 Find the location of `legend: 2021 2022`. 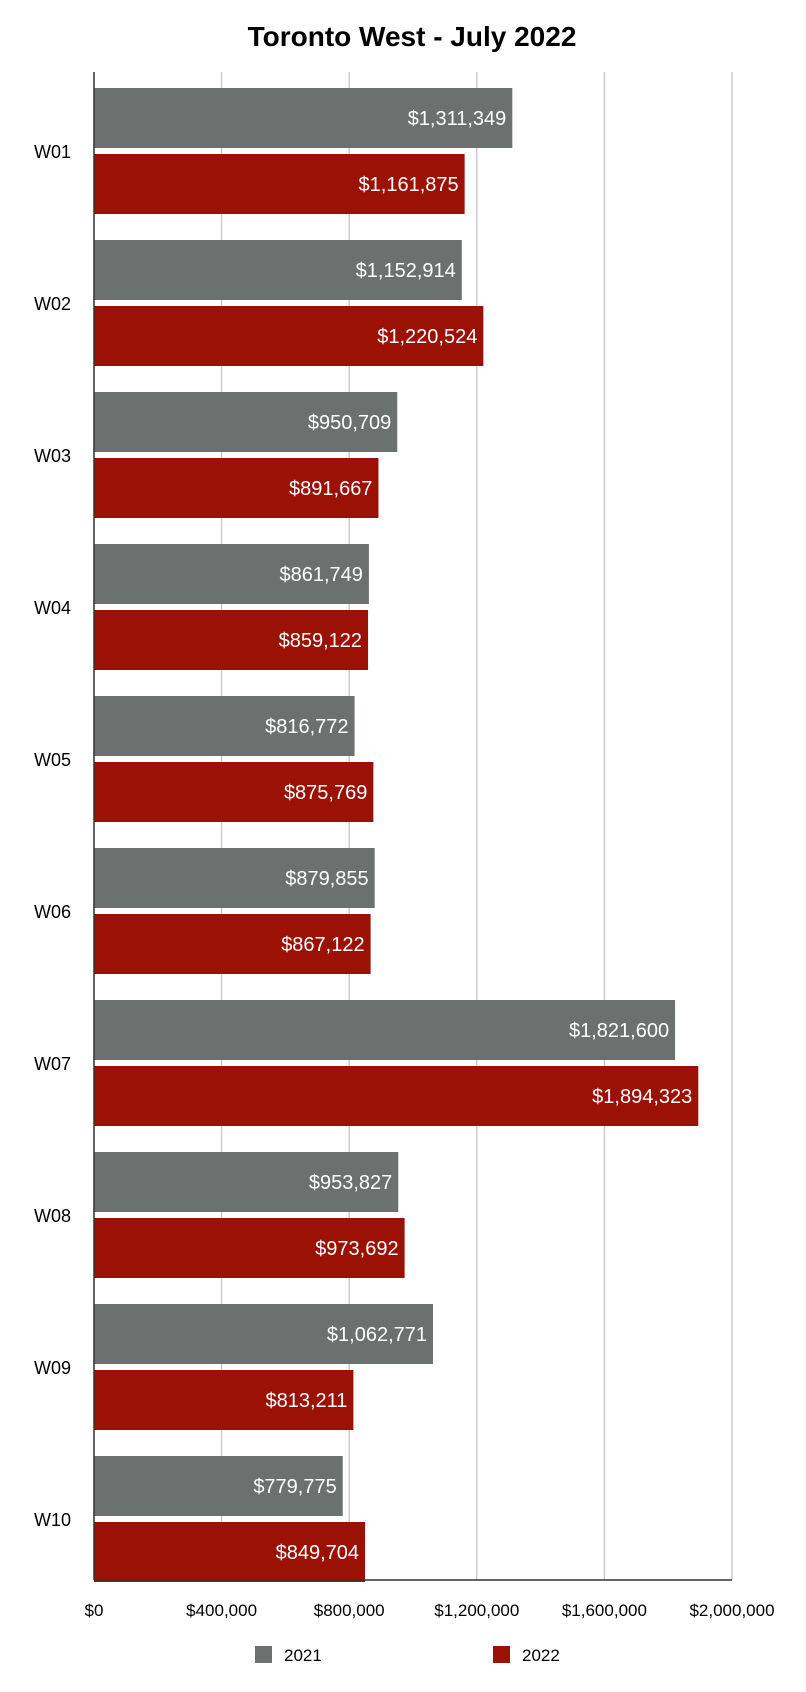

legend: 2021 2022 is located at coordinates (407, 1655).